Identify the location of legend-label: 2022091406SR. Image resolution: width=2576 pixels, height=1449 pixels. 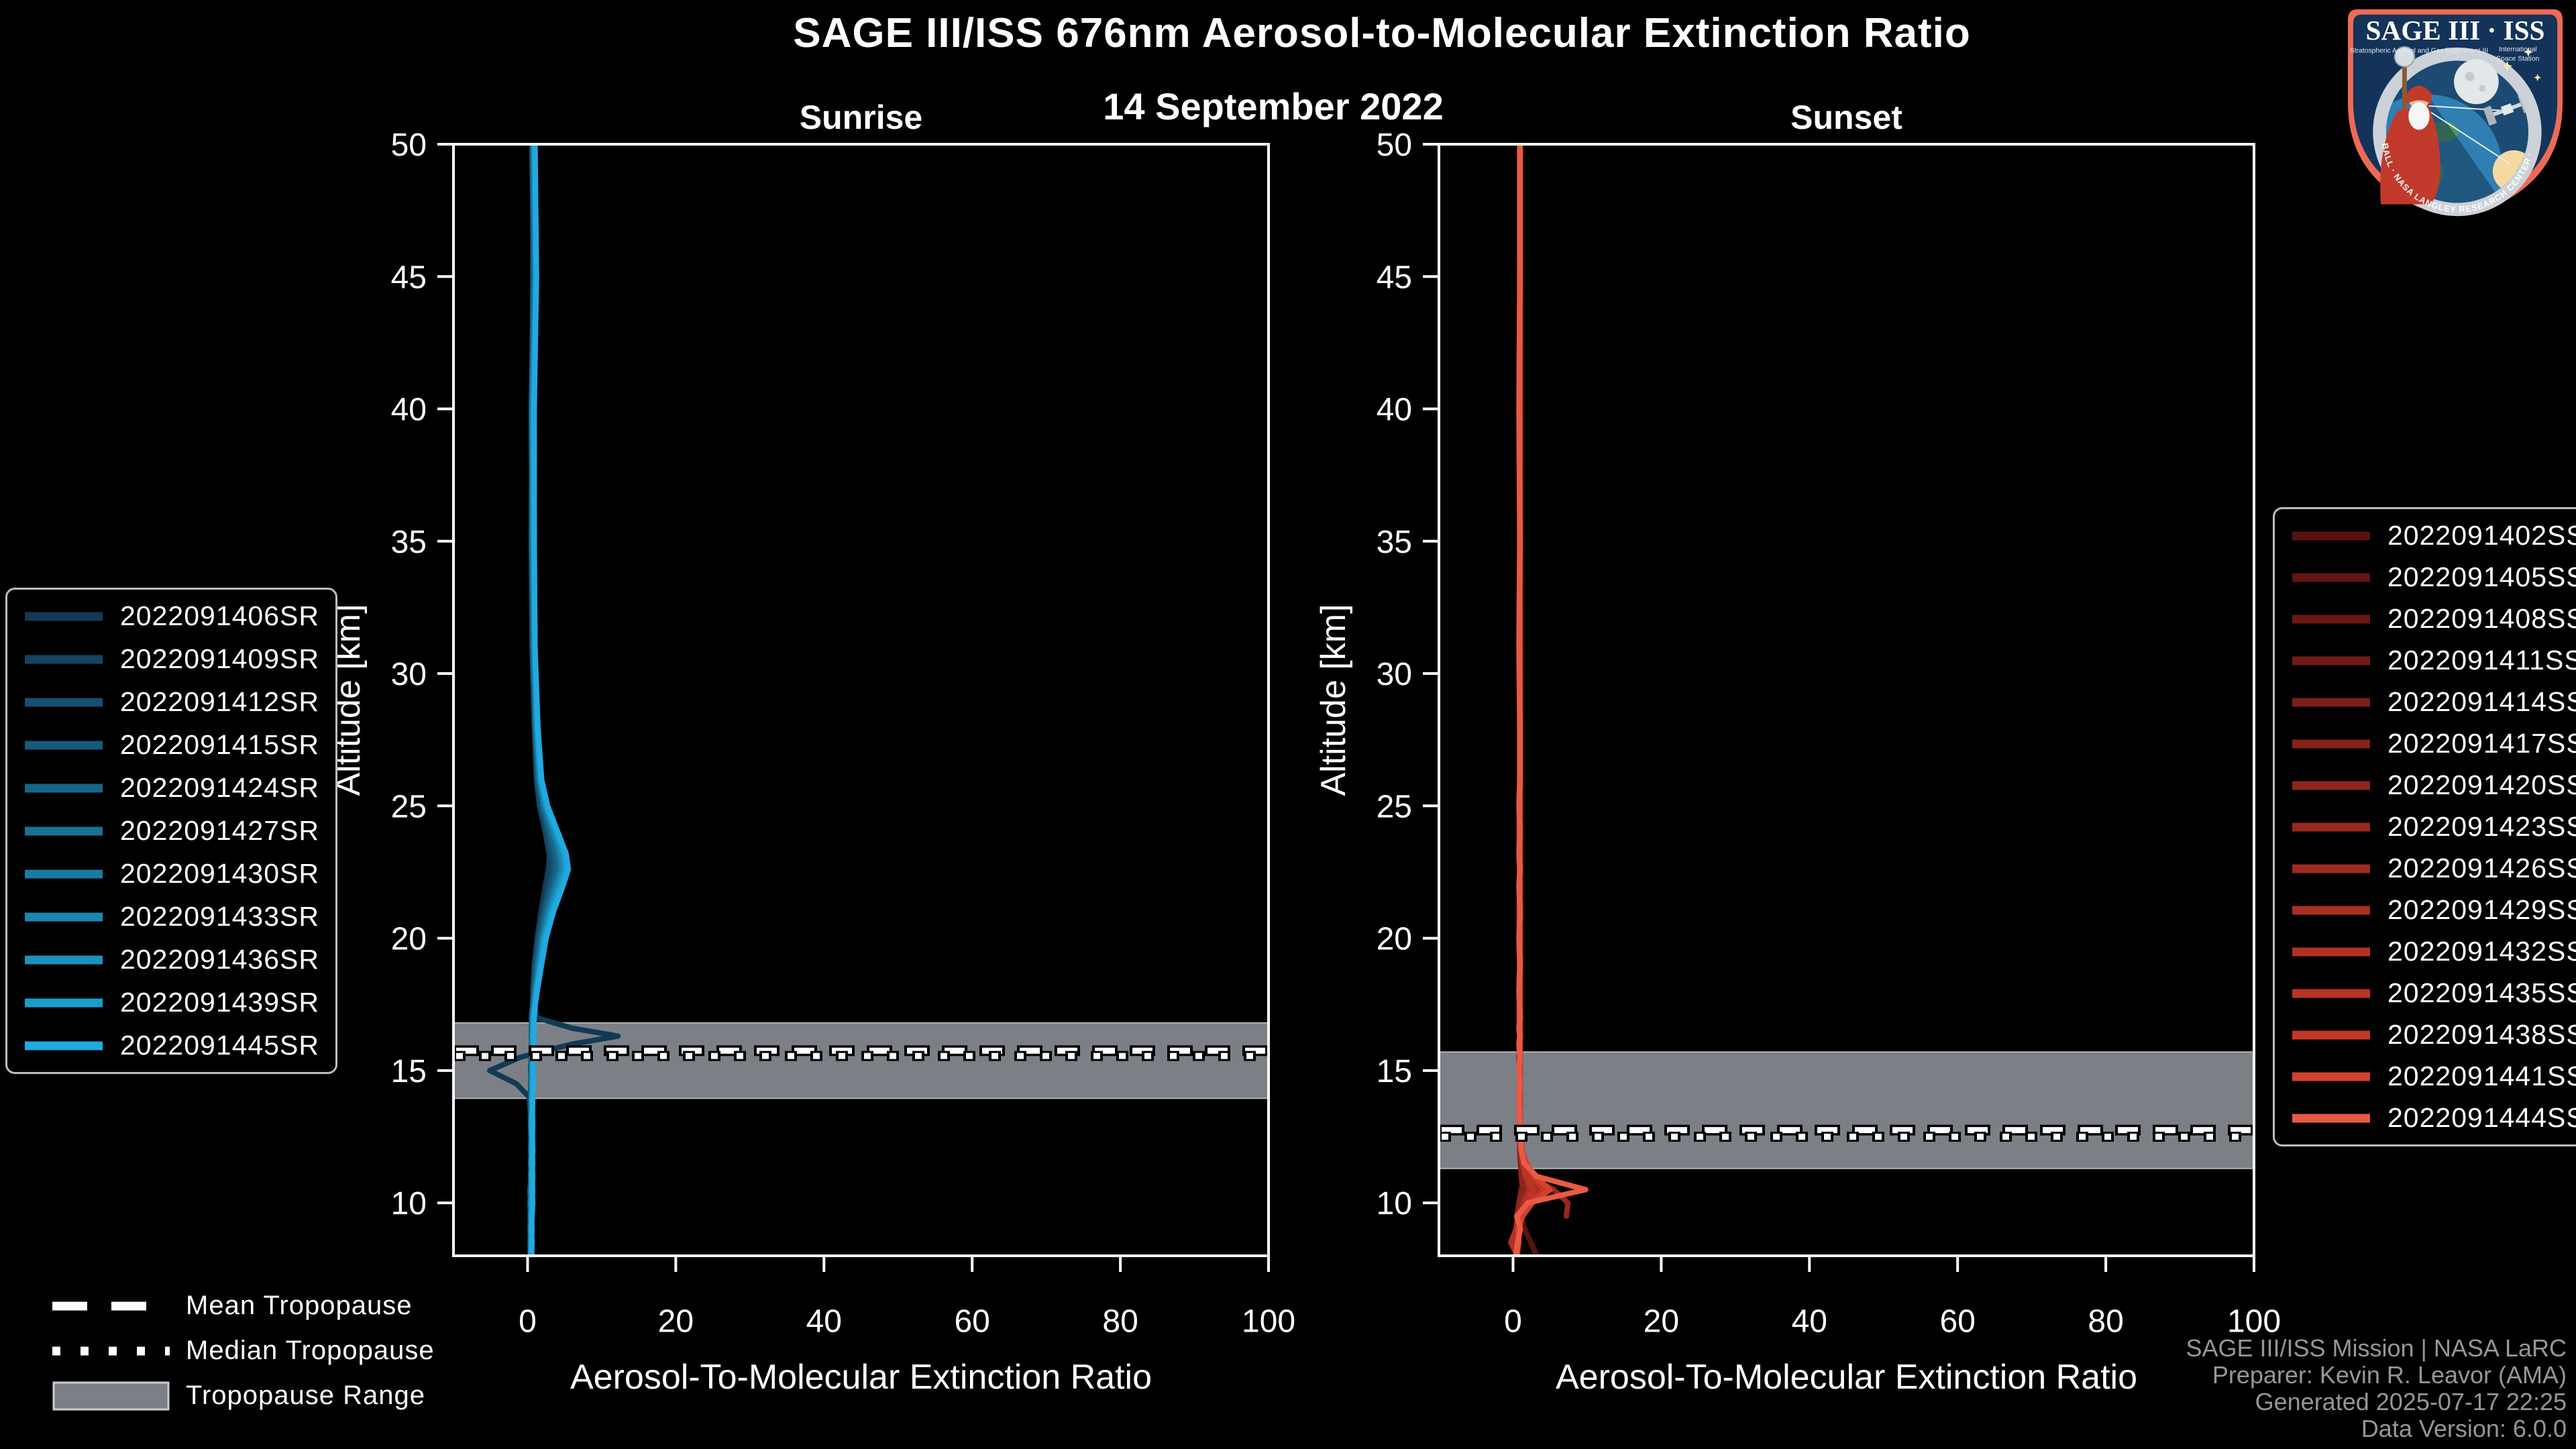
(219, 615).